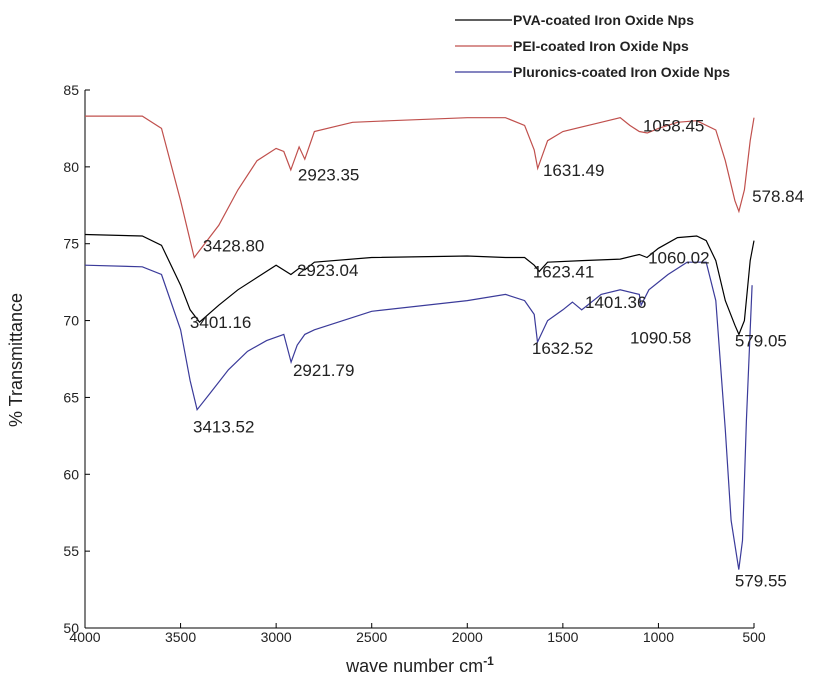 The width and height of the screenshot is (834, 683). Describe the element at coordinates (223, 427) in the screenshot. I see `peak-label: 3413.52` at that location.